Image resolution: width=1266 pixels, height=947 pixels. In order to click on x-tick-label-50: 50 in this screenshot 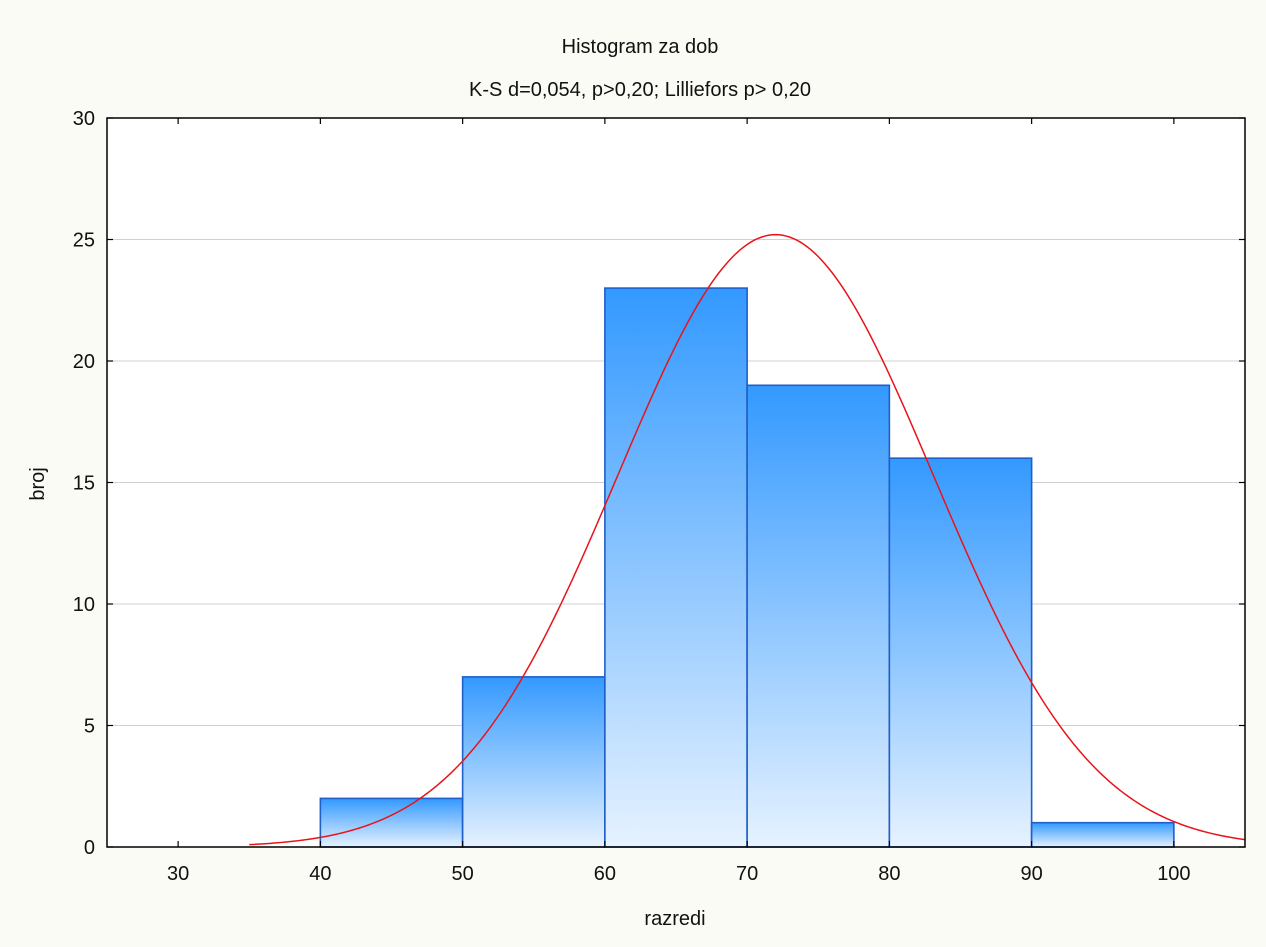, I will do `click(463, 874)`.